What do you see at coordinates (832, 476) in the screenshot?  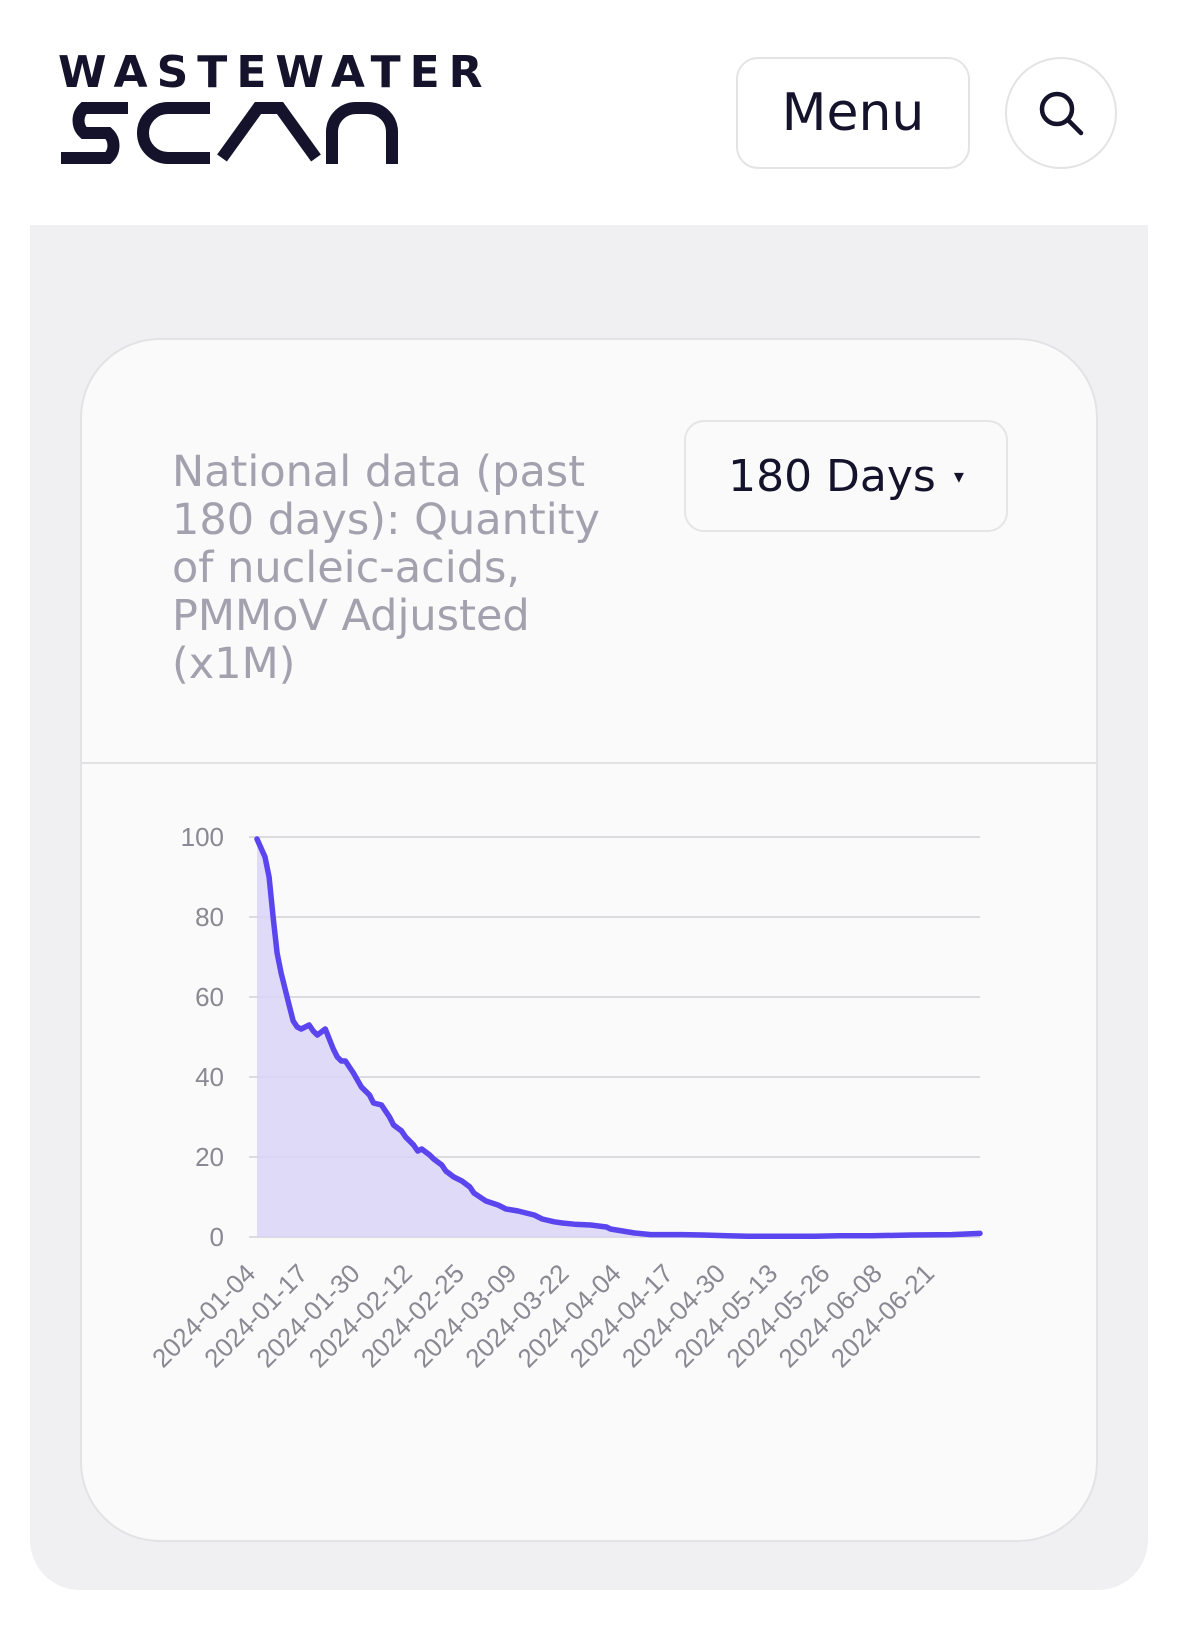 I see `range-dropdown-value: 180 Days` at bounding box center [832, 476].